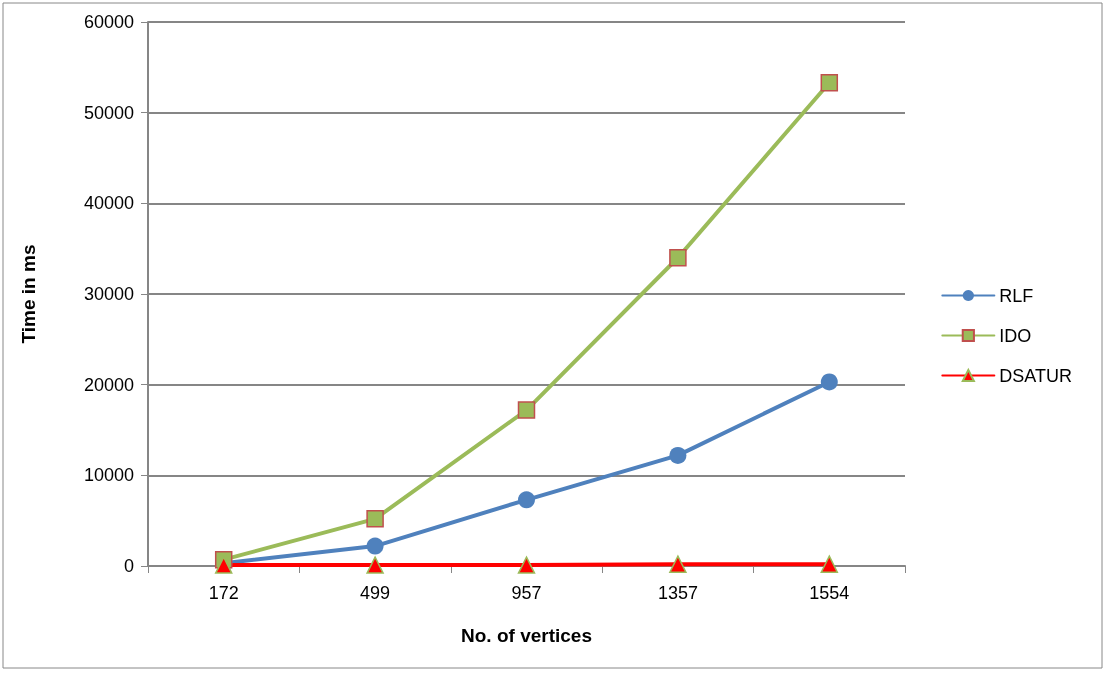 This screenshot has height=673, width=1107. I want to click on legend-label: IDO, so click(1015, 335).